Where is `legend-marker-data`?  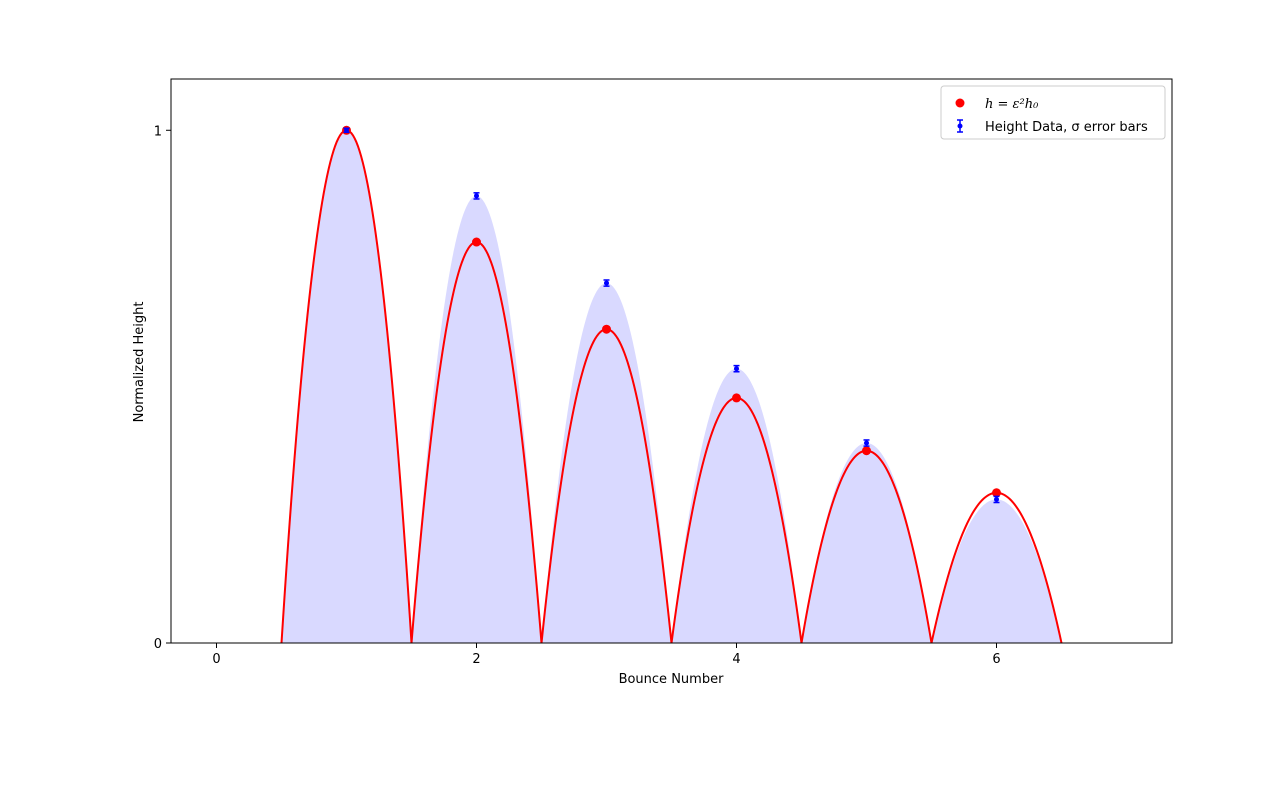 legend-marker-data is located at coordinates (960, 126).